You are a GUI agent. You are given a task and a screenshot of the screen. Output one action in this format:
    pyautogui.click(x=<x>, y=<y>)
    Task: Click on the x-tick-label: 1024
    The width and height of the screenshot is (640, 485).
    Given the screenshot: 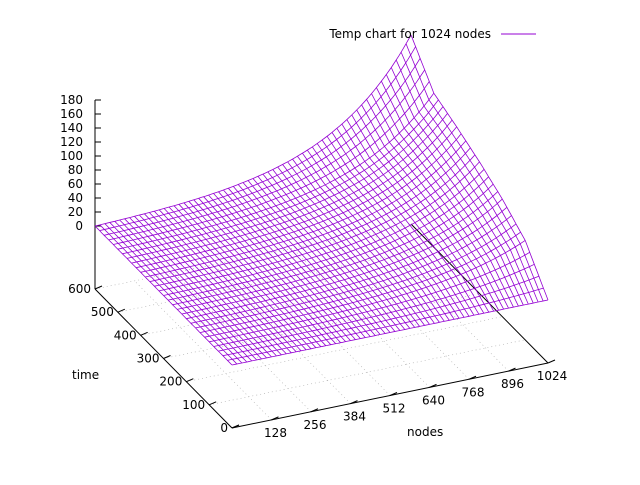 What is the action you would take?
    pyautogui.click(x=552, y=376)
    